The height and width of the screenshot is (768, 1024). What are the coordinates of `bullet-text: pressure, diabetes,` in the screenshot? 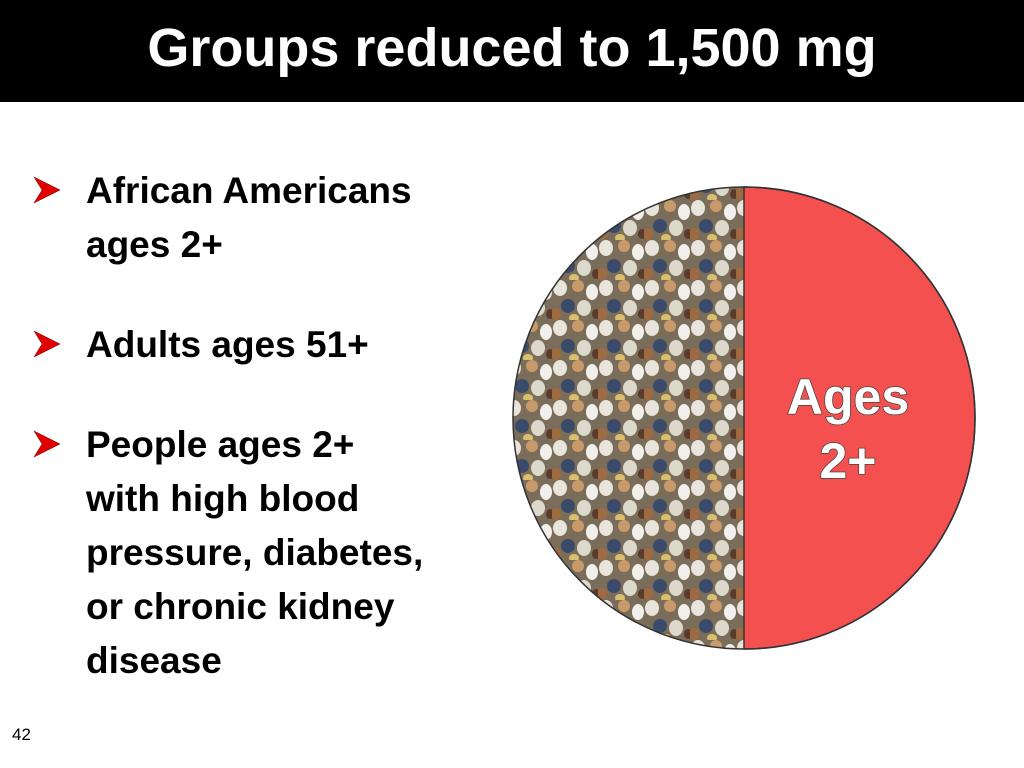 It's located at (254, 552).